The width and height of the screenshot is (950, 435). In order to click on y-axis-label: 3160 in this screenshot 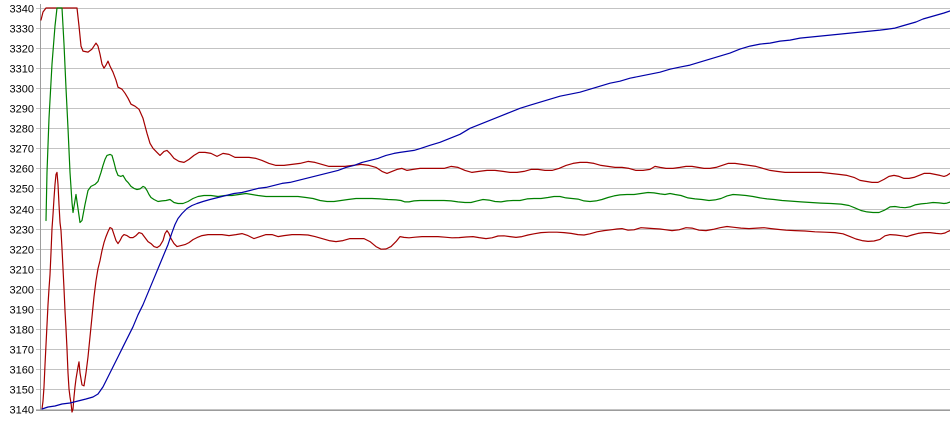, I will do `click(22, 371)`.